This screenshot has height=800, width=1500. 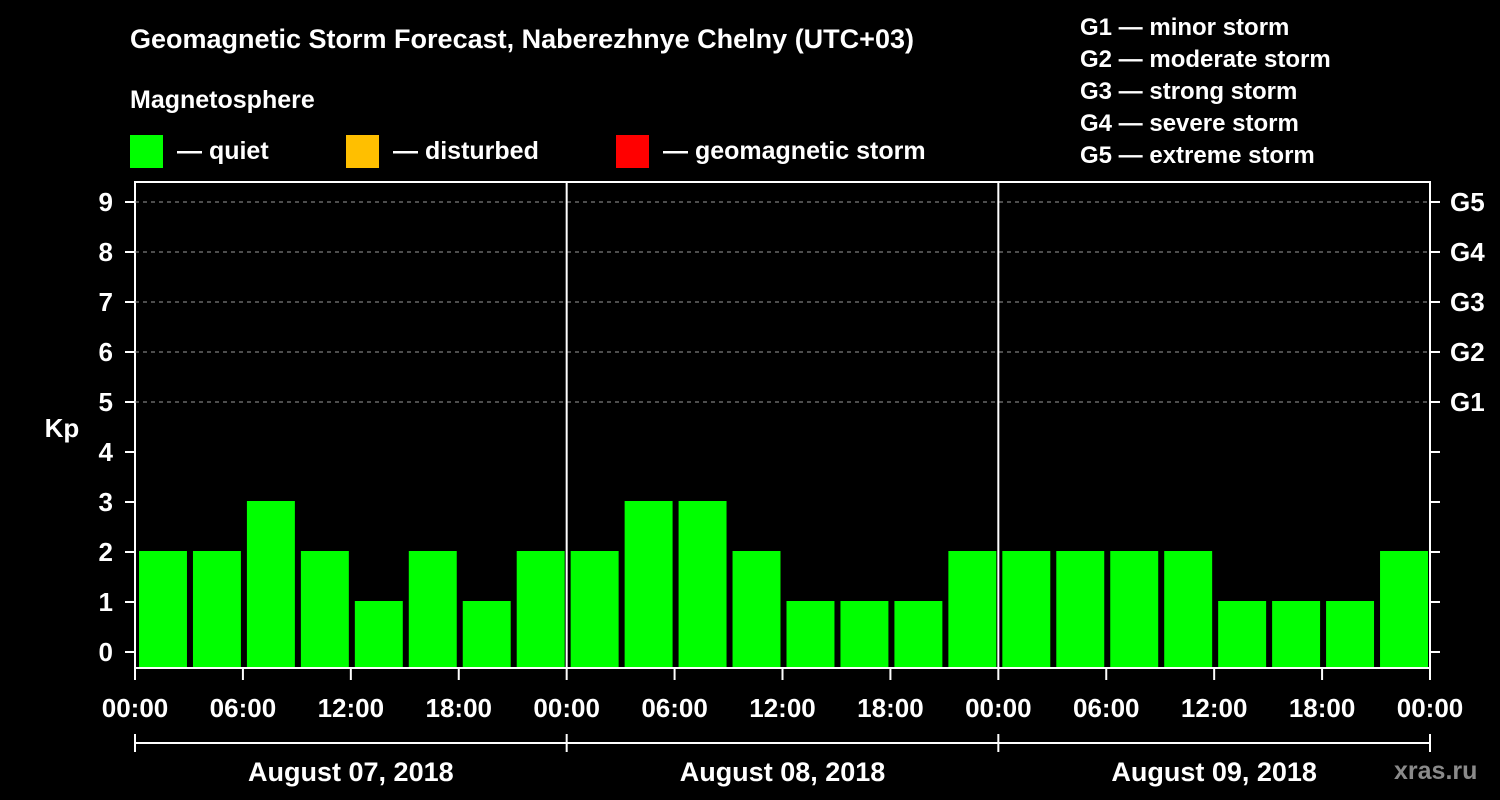 I want to click on bar-day2-slot5, so click(x=810, y=634).